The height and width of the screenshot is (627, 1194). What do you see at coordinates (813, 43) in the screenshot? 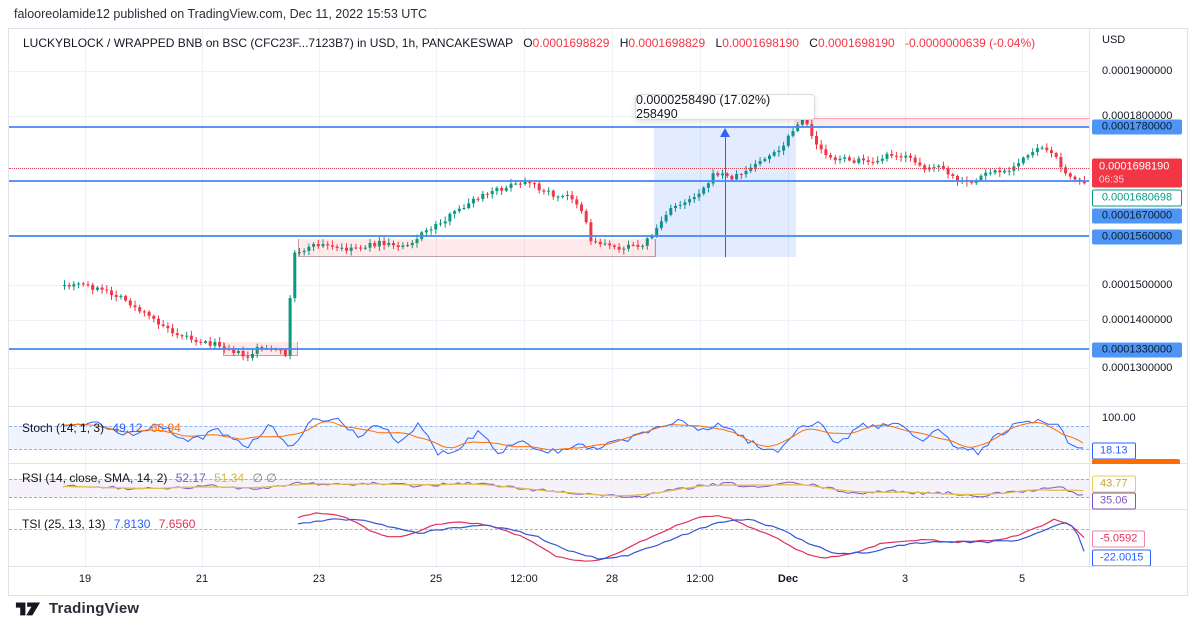
I see `close-label: C` at bounding box center [813, 43].